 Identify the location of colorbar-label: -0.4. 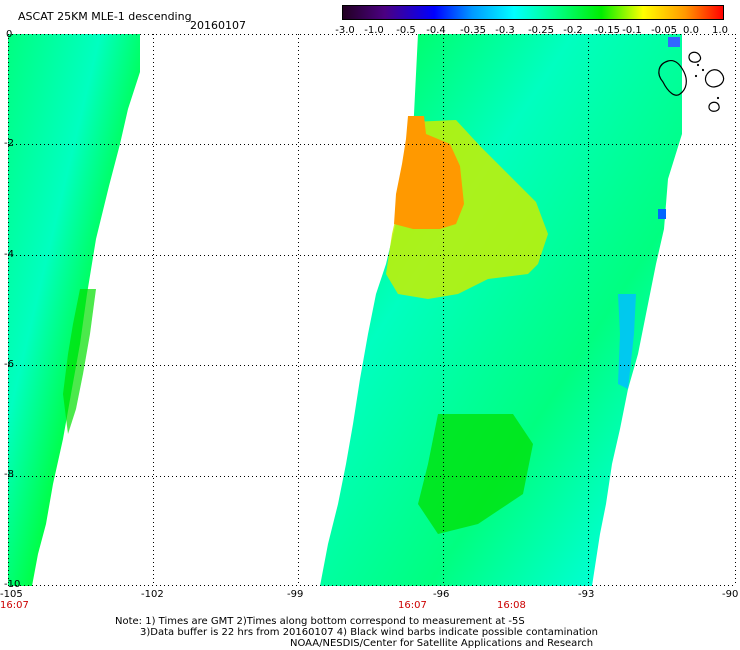
(436, 30).